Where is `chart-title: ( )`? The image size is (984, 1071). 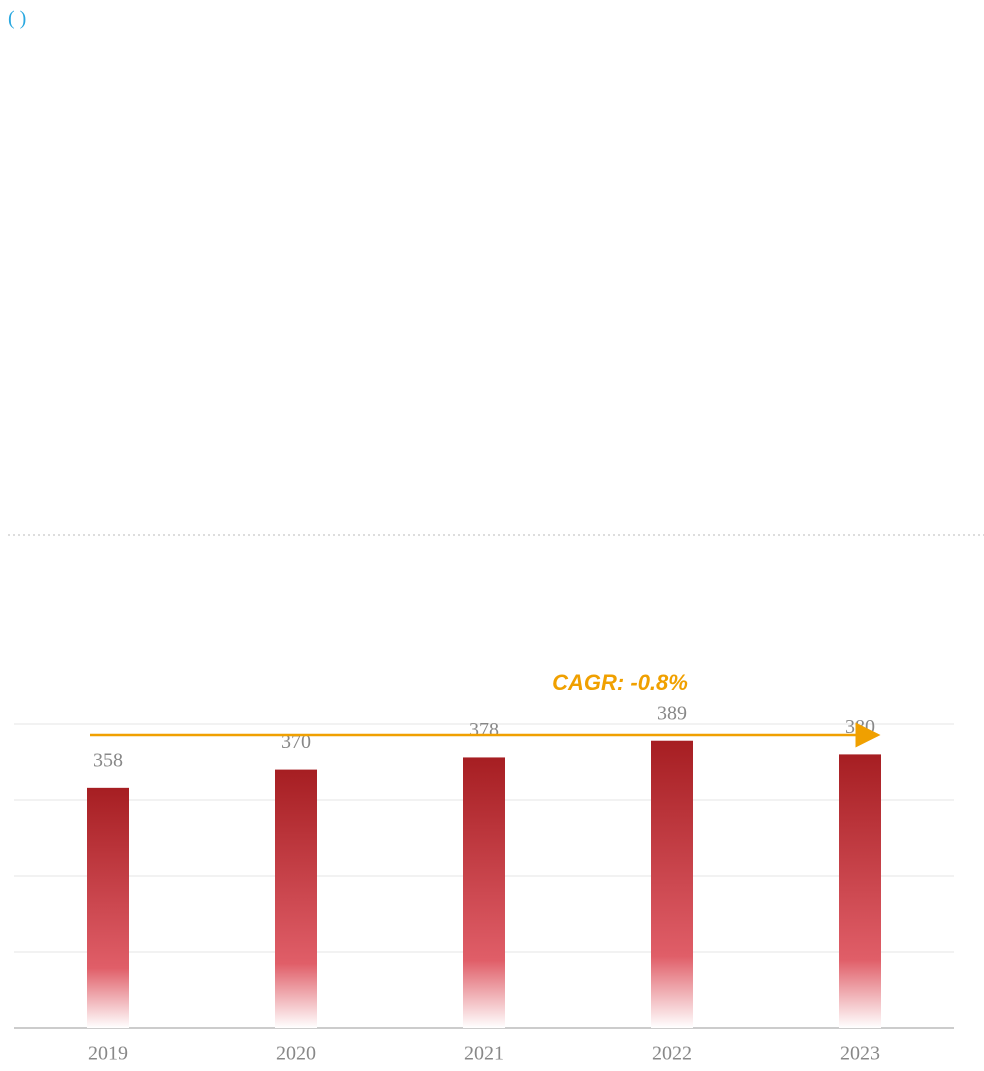
chart-title: ( ) is located at coordinates (17, 19).